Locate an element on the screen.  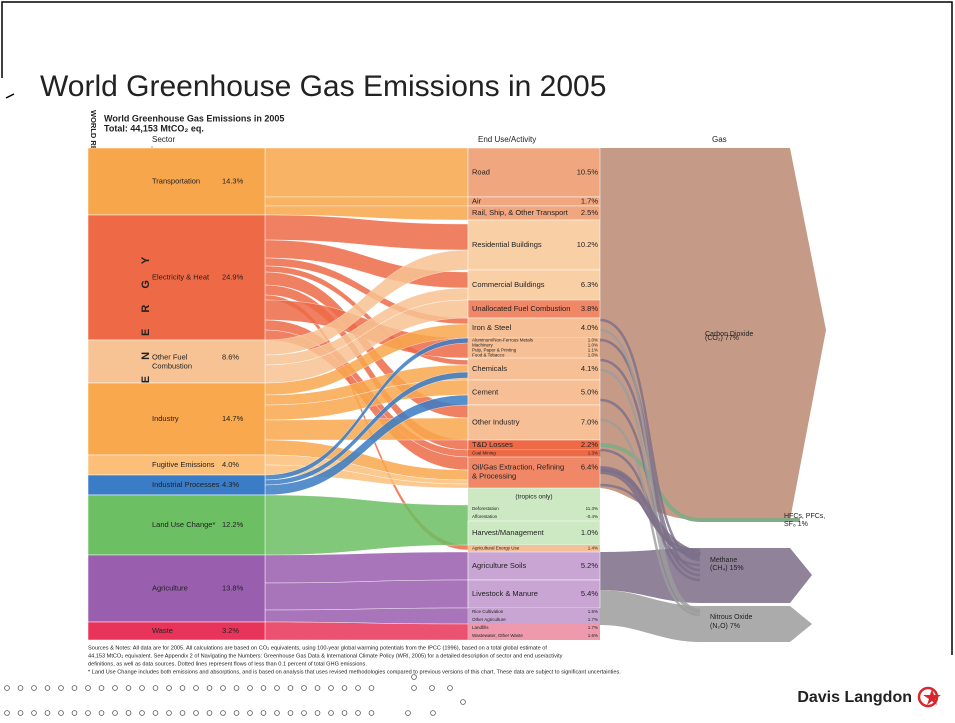
sector-value: 3.2% is located at coordinates (230, 630).